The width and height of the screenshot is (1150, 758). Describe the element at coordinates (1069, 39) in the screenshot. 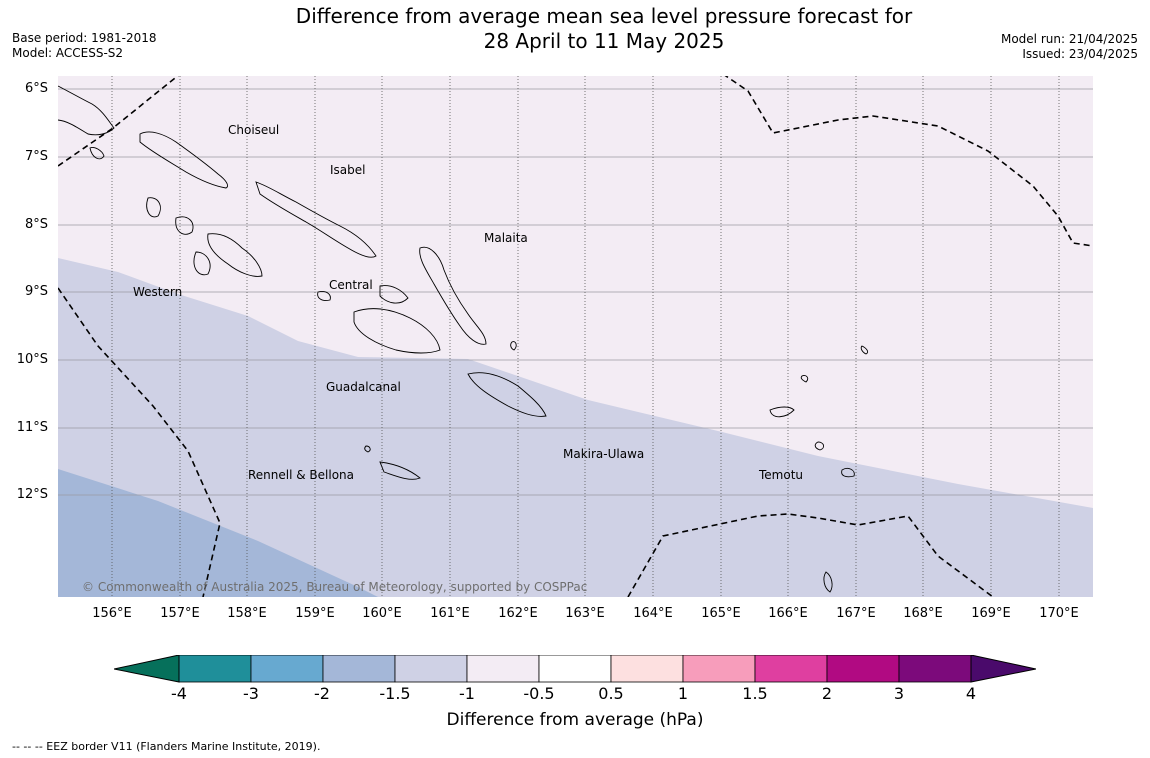

I see `model-run-text: Model run: 21/04/2025` at that location.